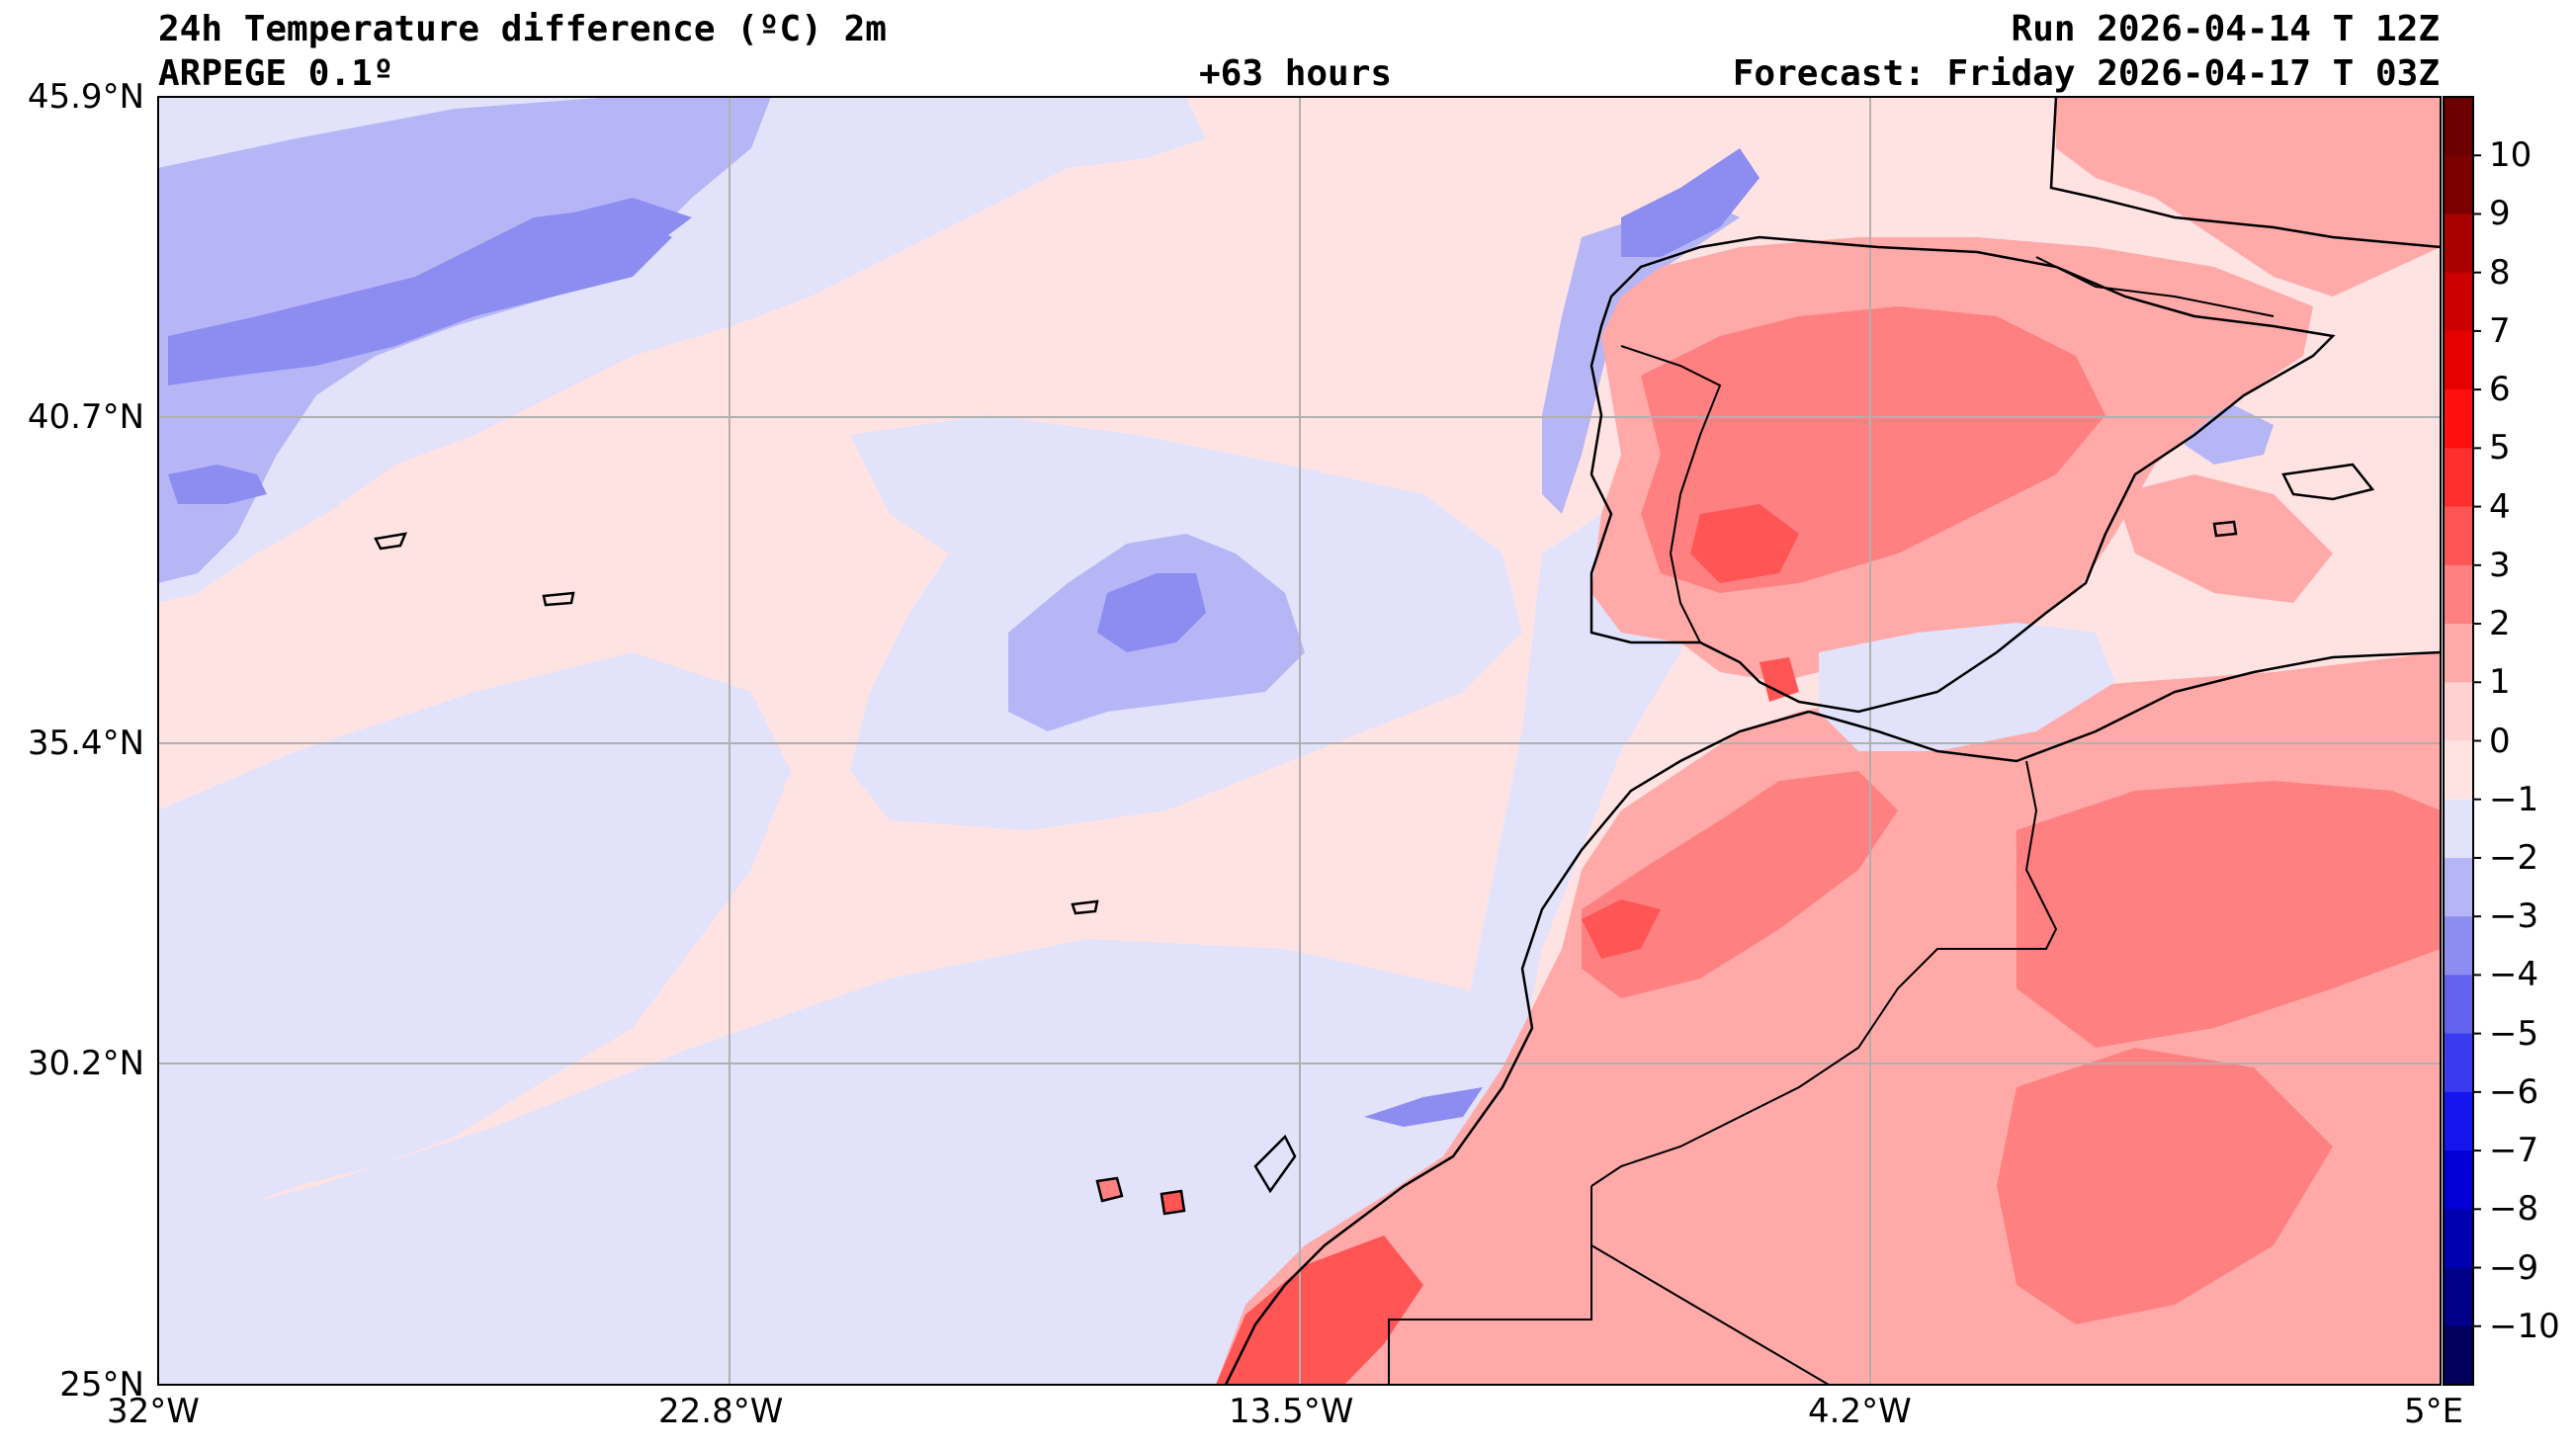 This screenshot has width=2576, height=1448. Describe the element at coordinates (85, 417) in the screenshot. I see `lat-label-40-7: 40.7°N` at that location.